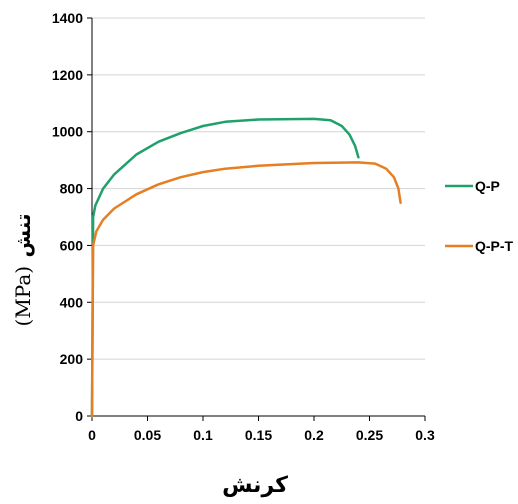 The height and width of the screenshot is (504, 518). I want to click on y-tick-labels: 0 200 400 600 800 1000 1200 1400, so click(67, 217).